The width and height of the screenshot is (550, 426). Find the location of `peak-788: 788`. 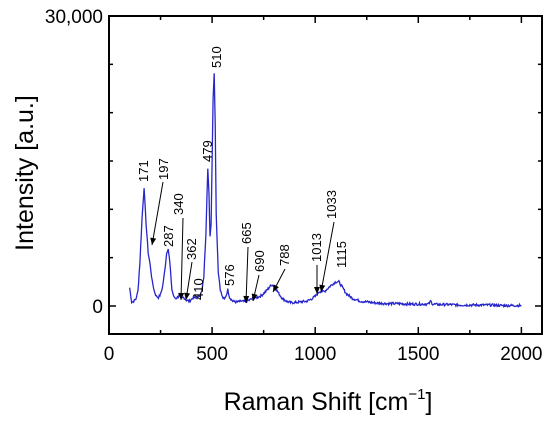

peak-788: 788 is located at coordinates (282, 268).